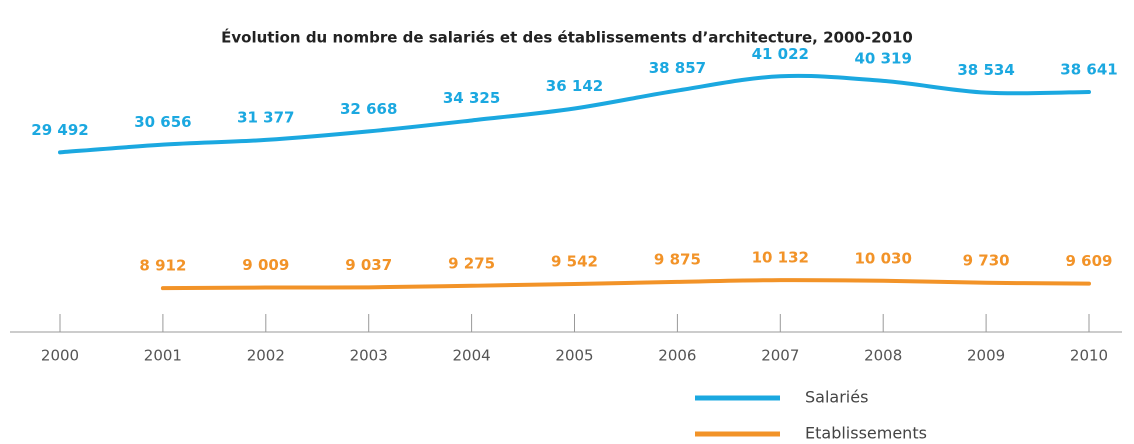 This screenshot has height=444, width=1134. What do you see at coordinates (574, 262) in the screenshot?
I see `data-label: 9 542` at bounding box center [574, 262].